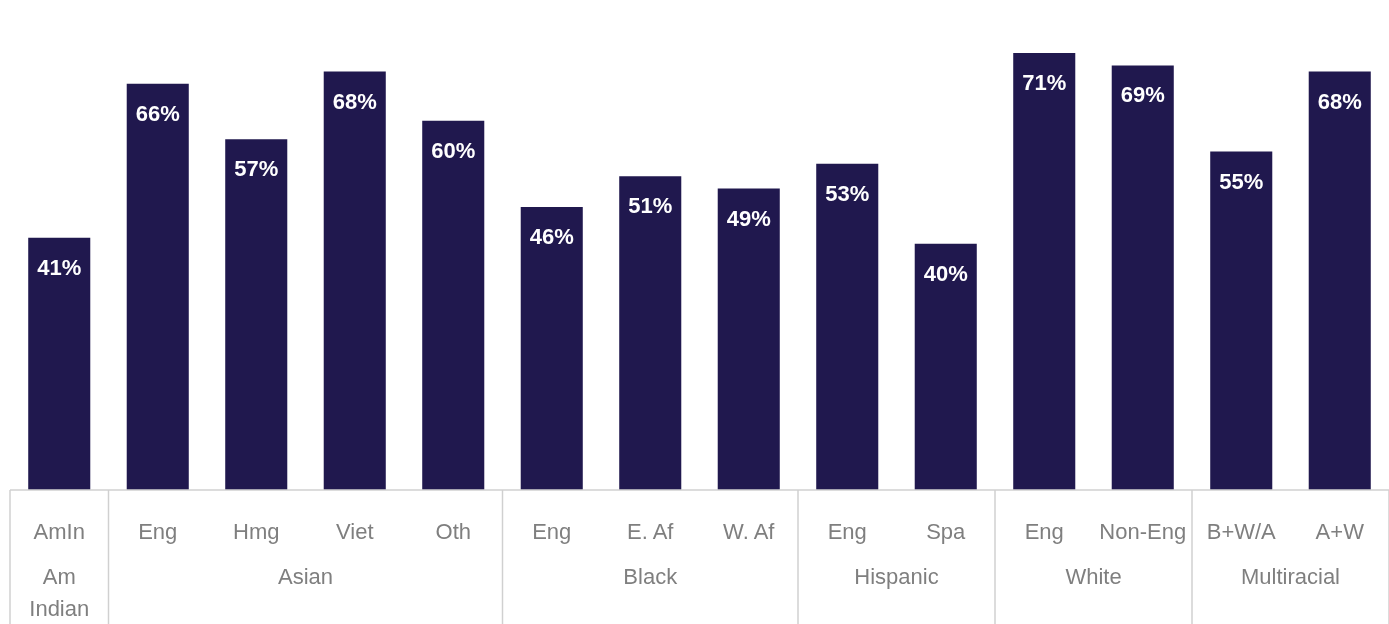 The height and width of the screenshot is (624, 1389). Describe the element at coordinates (946, 532) in the screenshot. I see `x-tick-label: Spa` at that location.